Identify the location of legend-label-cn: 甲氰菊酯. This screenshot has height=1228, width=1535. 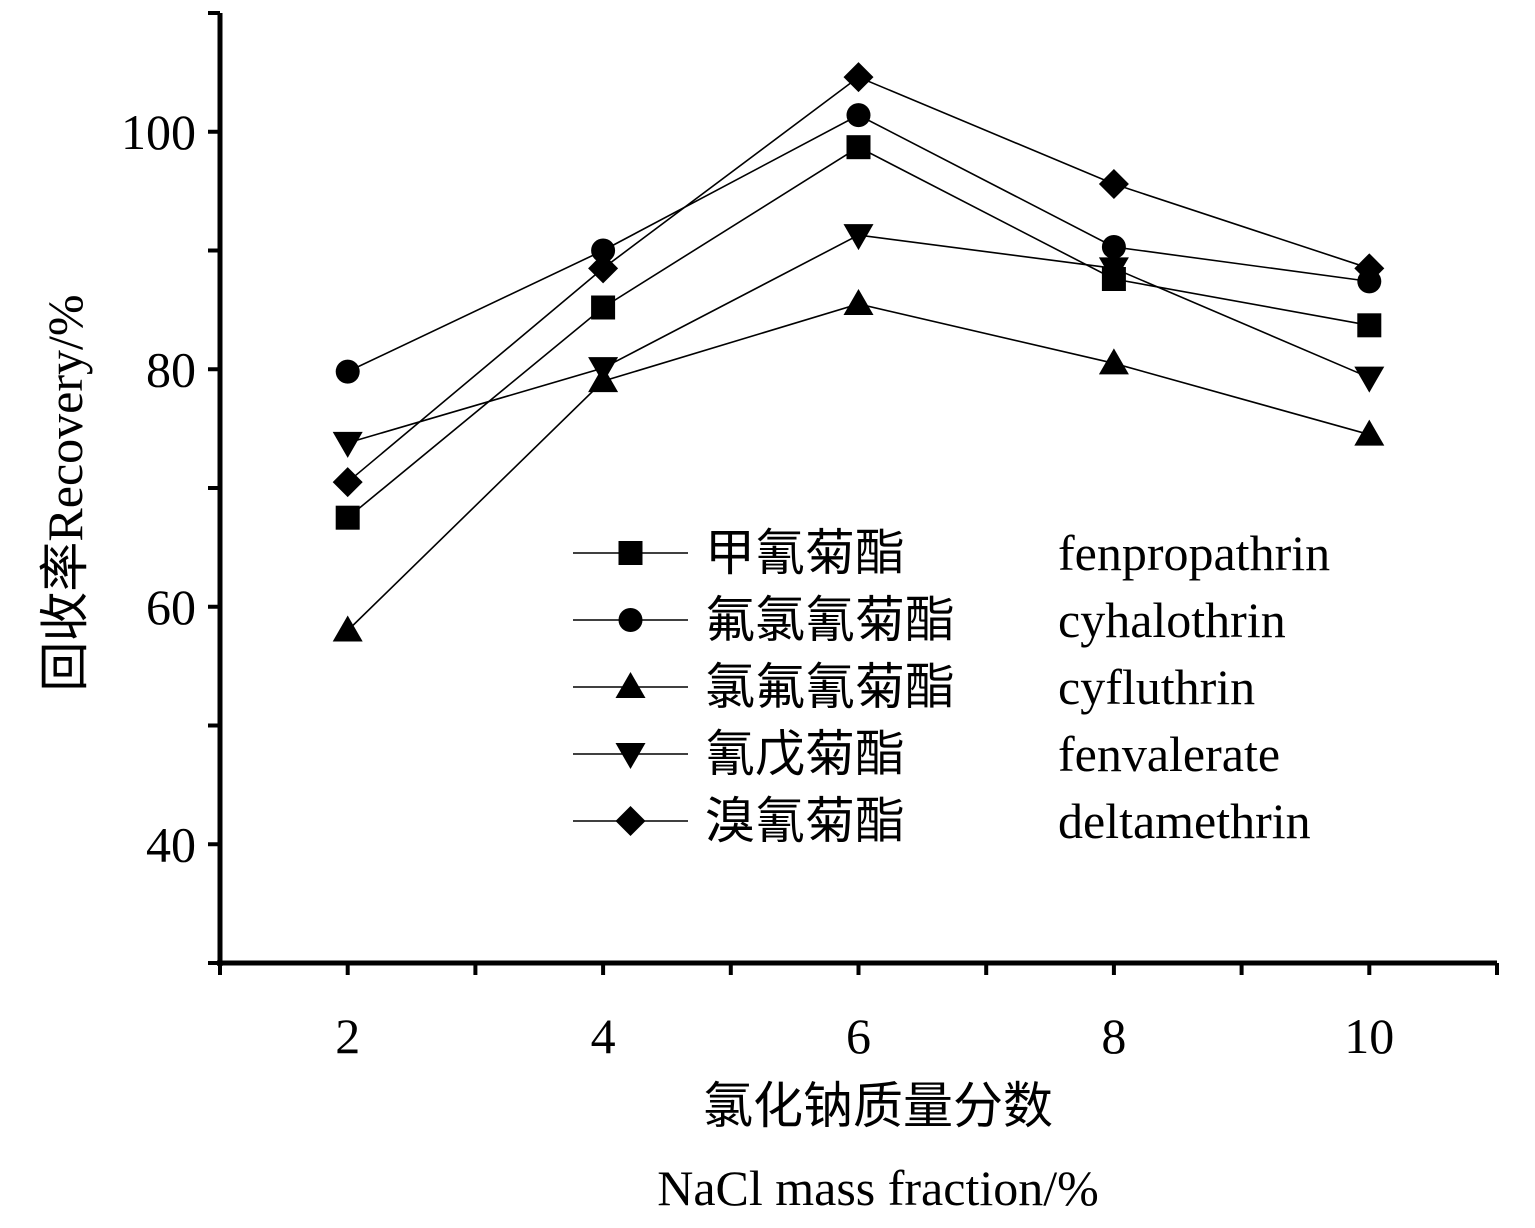
(805, 553).